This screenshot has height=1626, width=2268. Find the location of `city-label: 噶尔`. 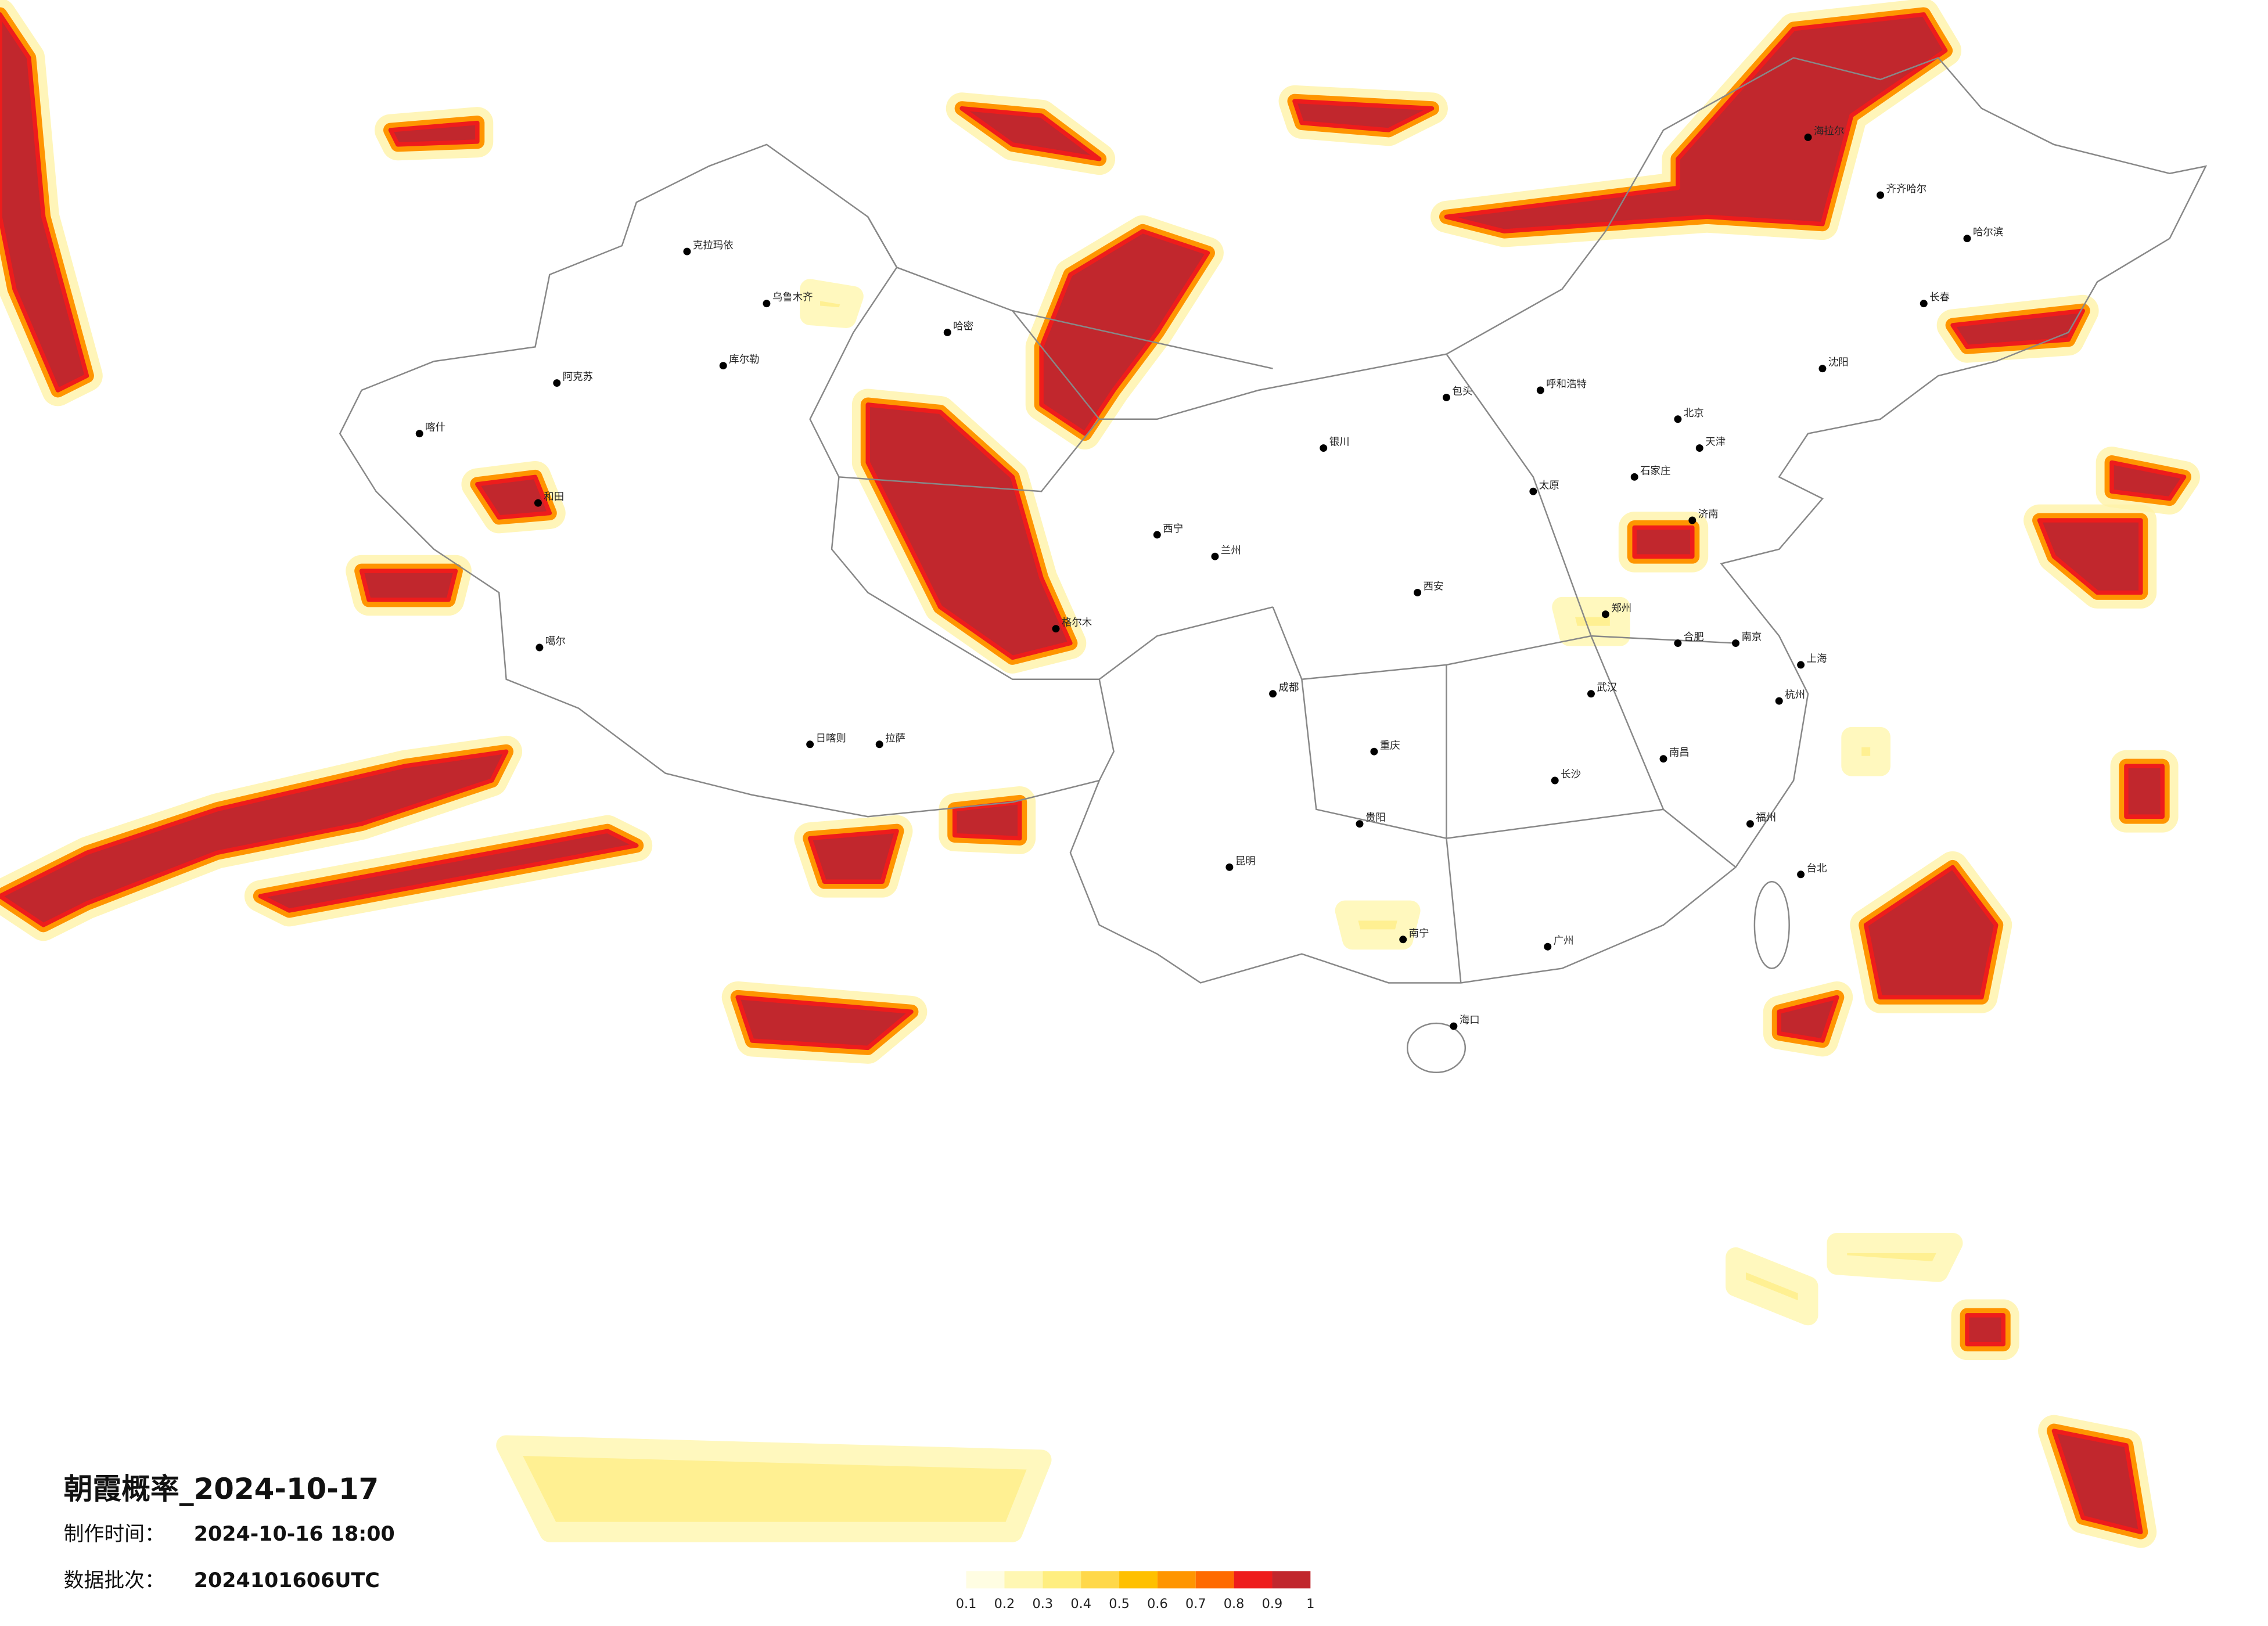

city-label: 噶尔 is located at coordinates (555, 642).